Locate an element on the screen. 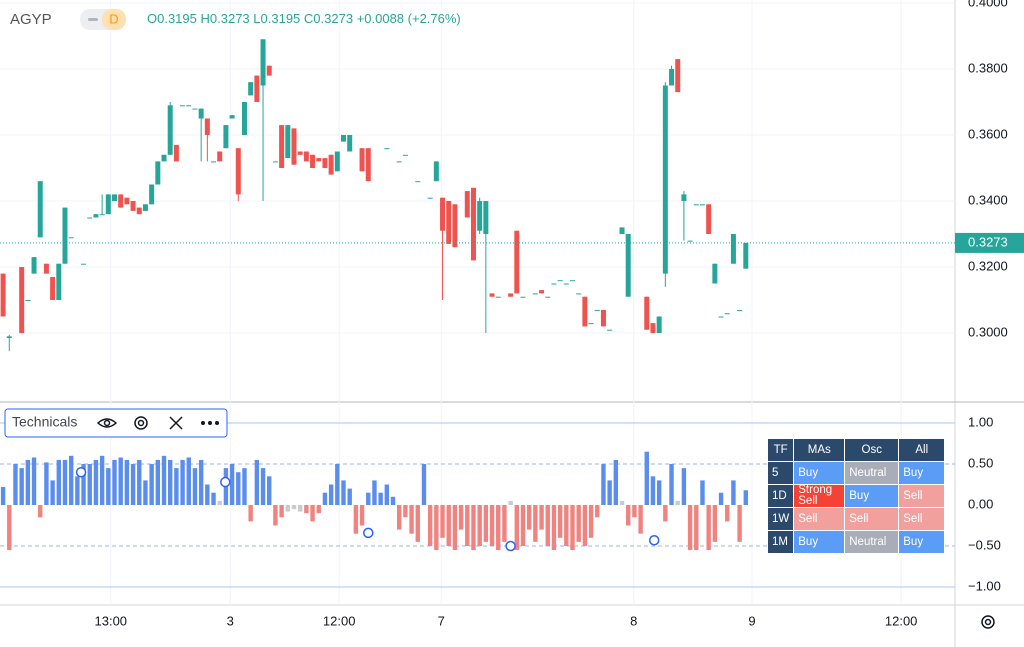  last-price-badge is located at coordinates (989, 242).